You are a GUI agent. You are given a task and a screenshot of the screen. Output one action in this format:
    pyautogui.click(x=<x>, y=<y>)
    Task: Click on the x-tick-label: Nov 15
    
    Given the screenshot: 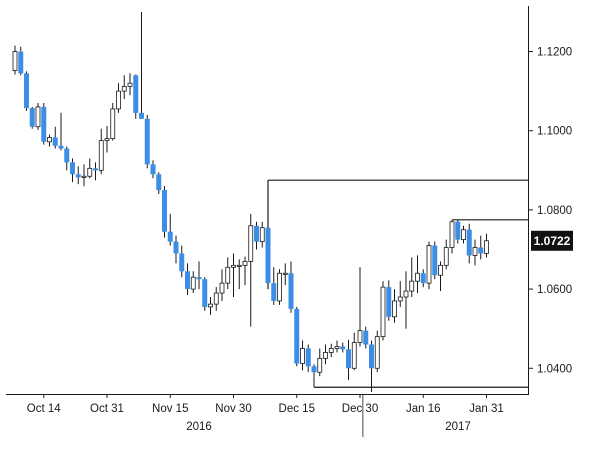 What is the action you would take?
    pyautogui.click(x=170, y=409)
    